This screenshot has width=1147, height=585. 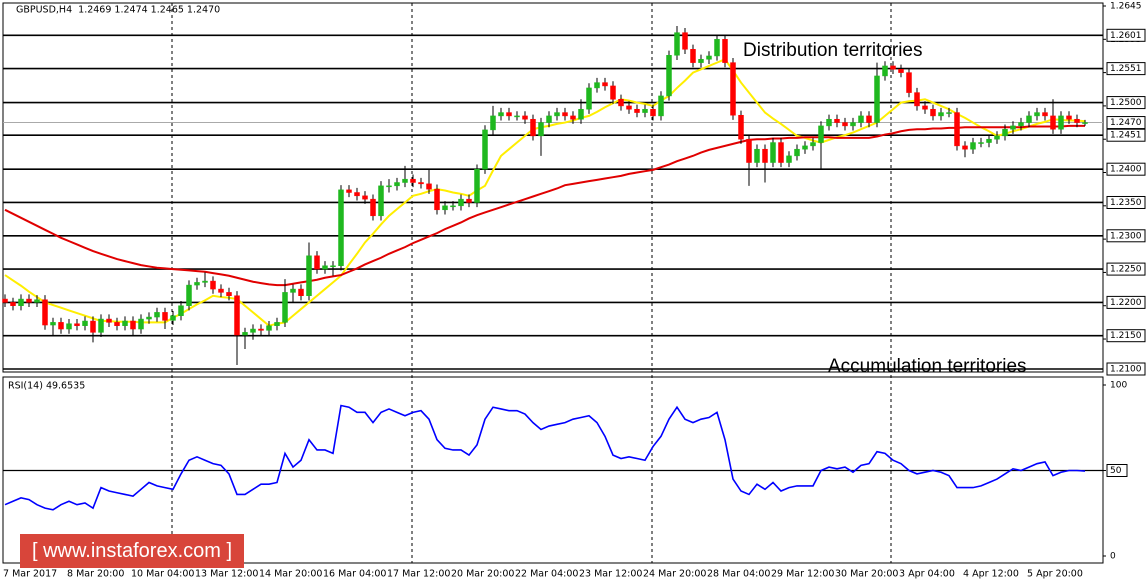 I want to click on level-label: 1.2601, so click(x=1126, y=36).